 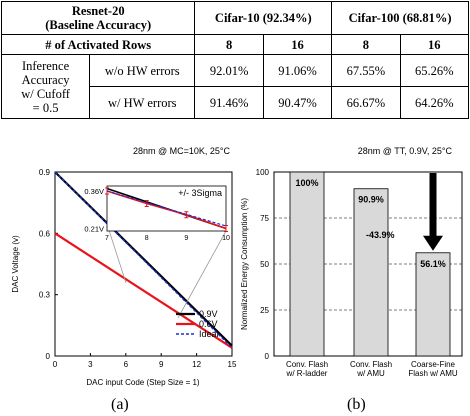 I want to click on x-tick-label: 15, so click(x=232, y=364).